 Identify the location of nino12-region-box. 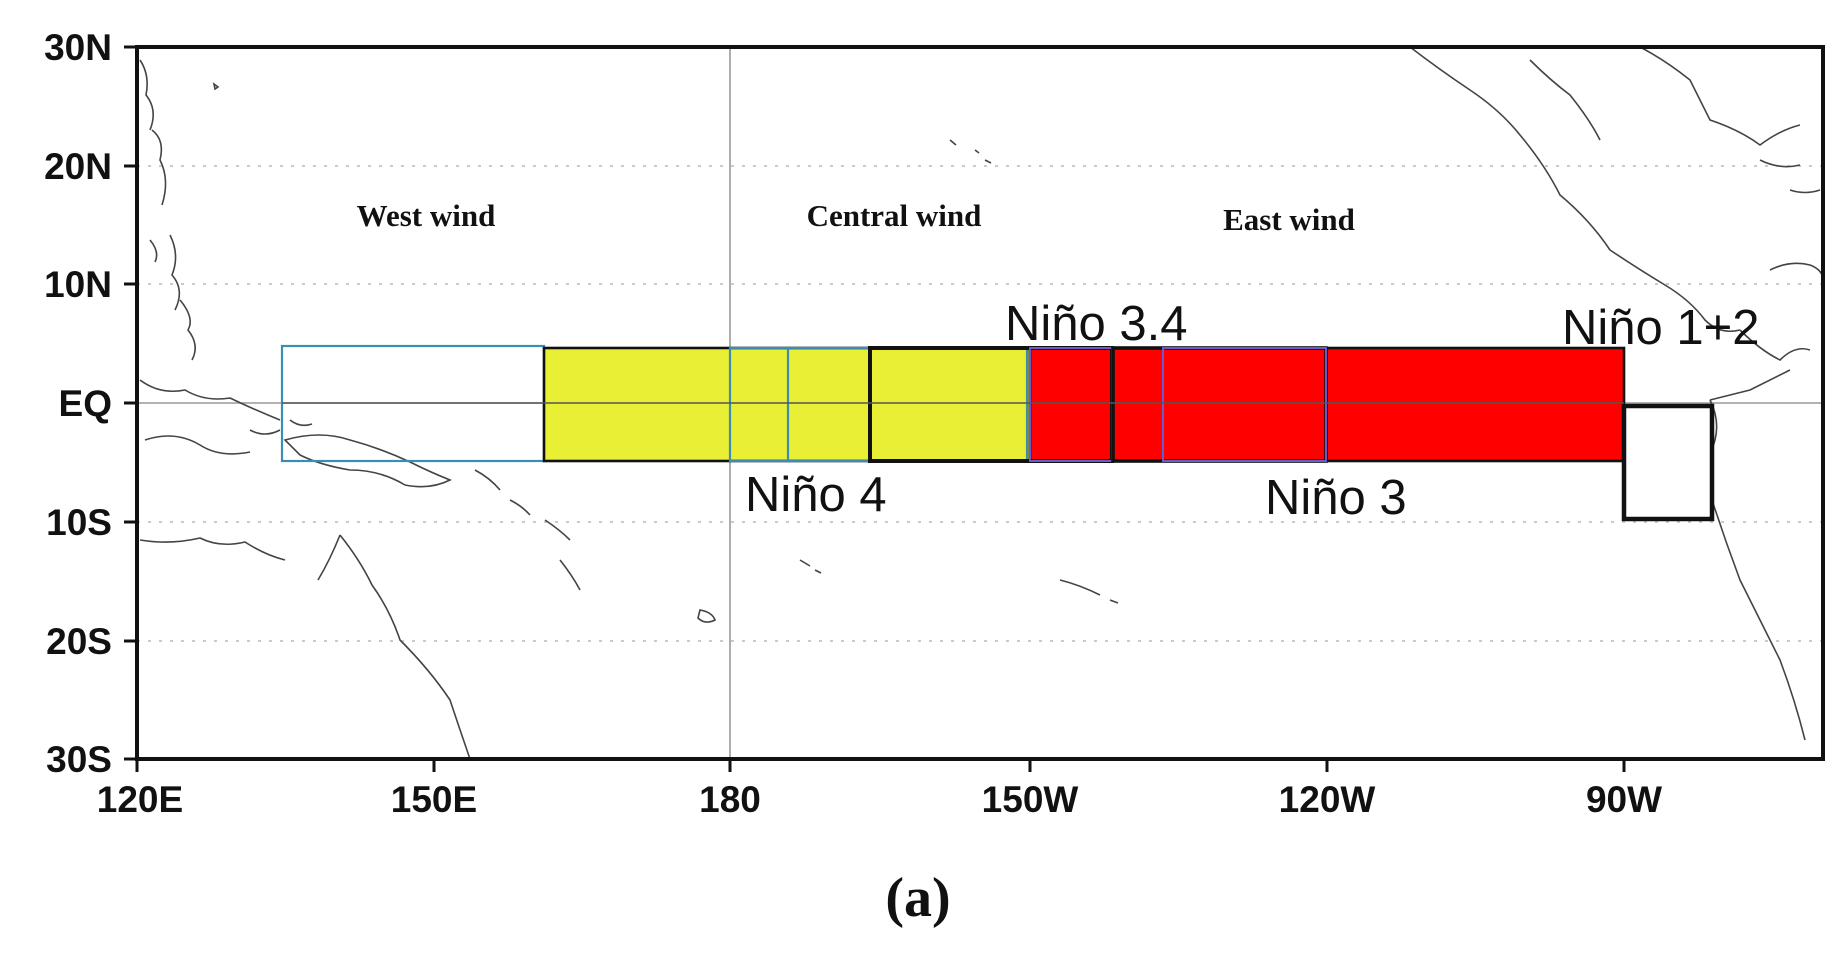
(1668, 462).